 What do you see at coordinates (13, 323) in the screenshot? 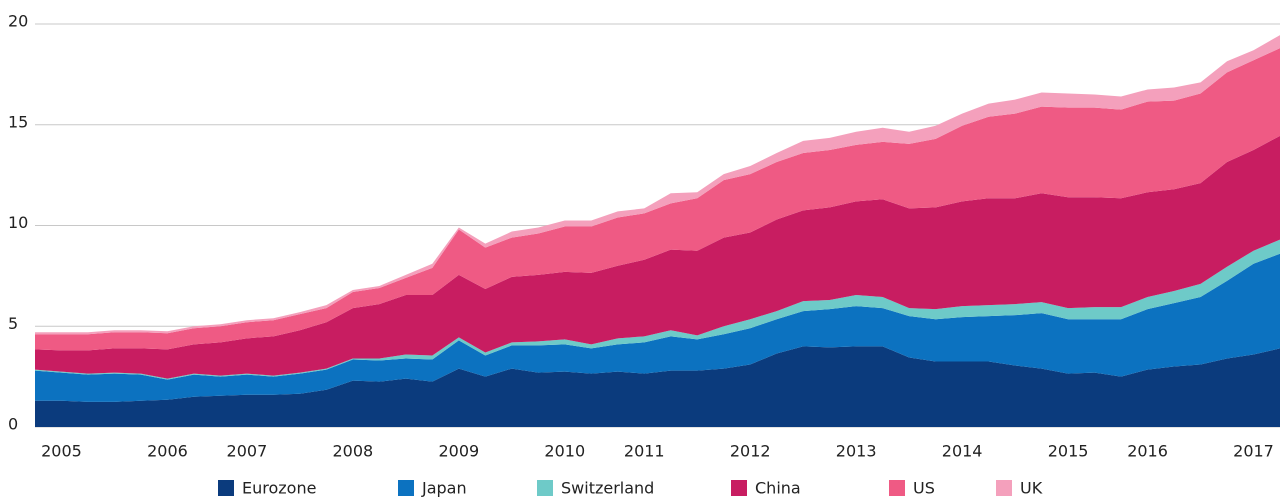
I see `y-tick-label: 5` at bounding box center [13, 323].